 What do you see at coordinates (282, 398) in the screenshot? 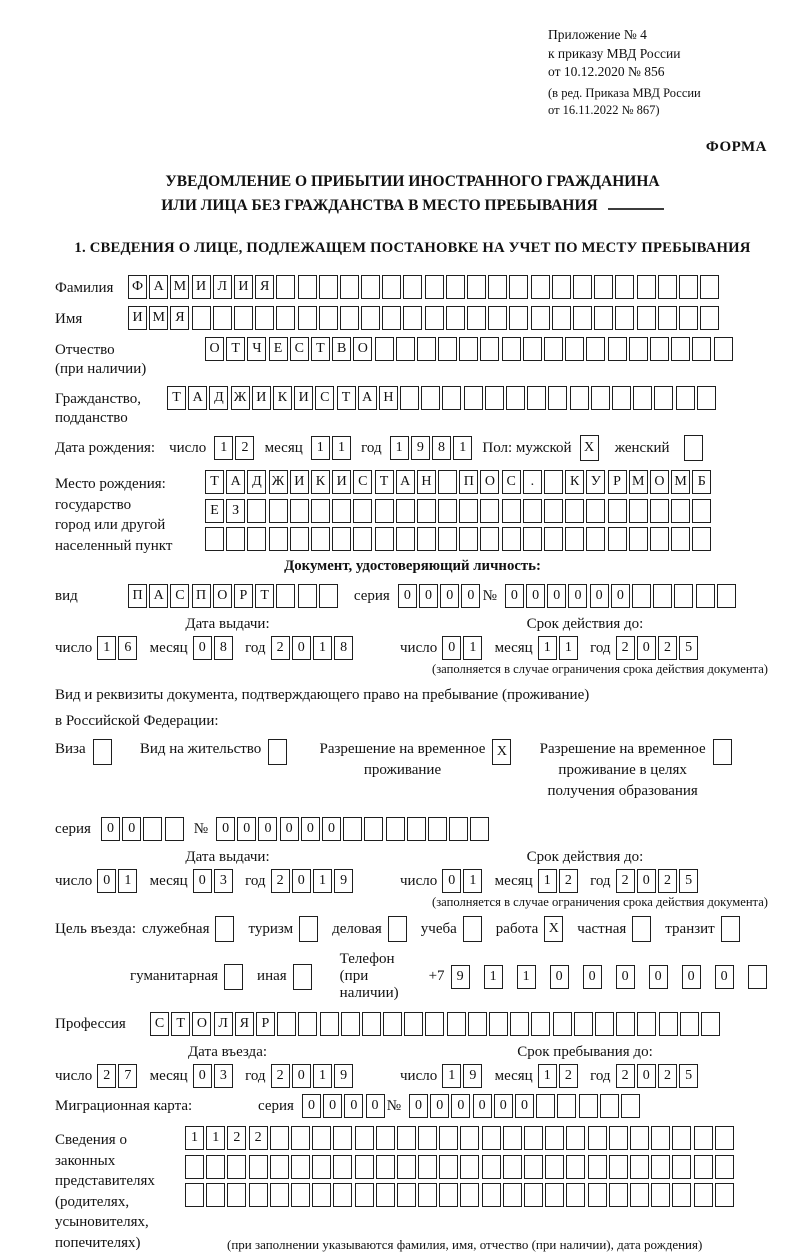
I see `citizenship-char-cell: К` at bounding box center [282, 398].